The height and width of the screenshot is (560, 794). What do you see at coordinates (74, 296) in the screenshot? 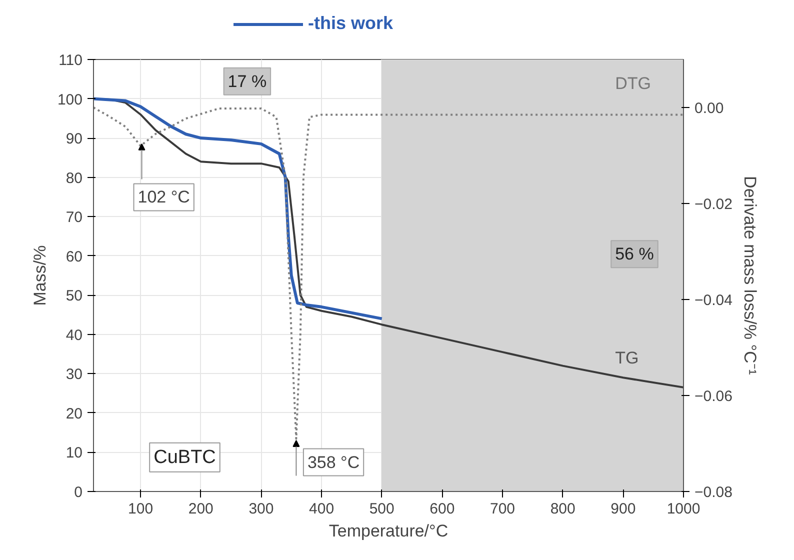
I see `y-tick-label: 50` at bounding box center [74, 296].